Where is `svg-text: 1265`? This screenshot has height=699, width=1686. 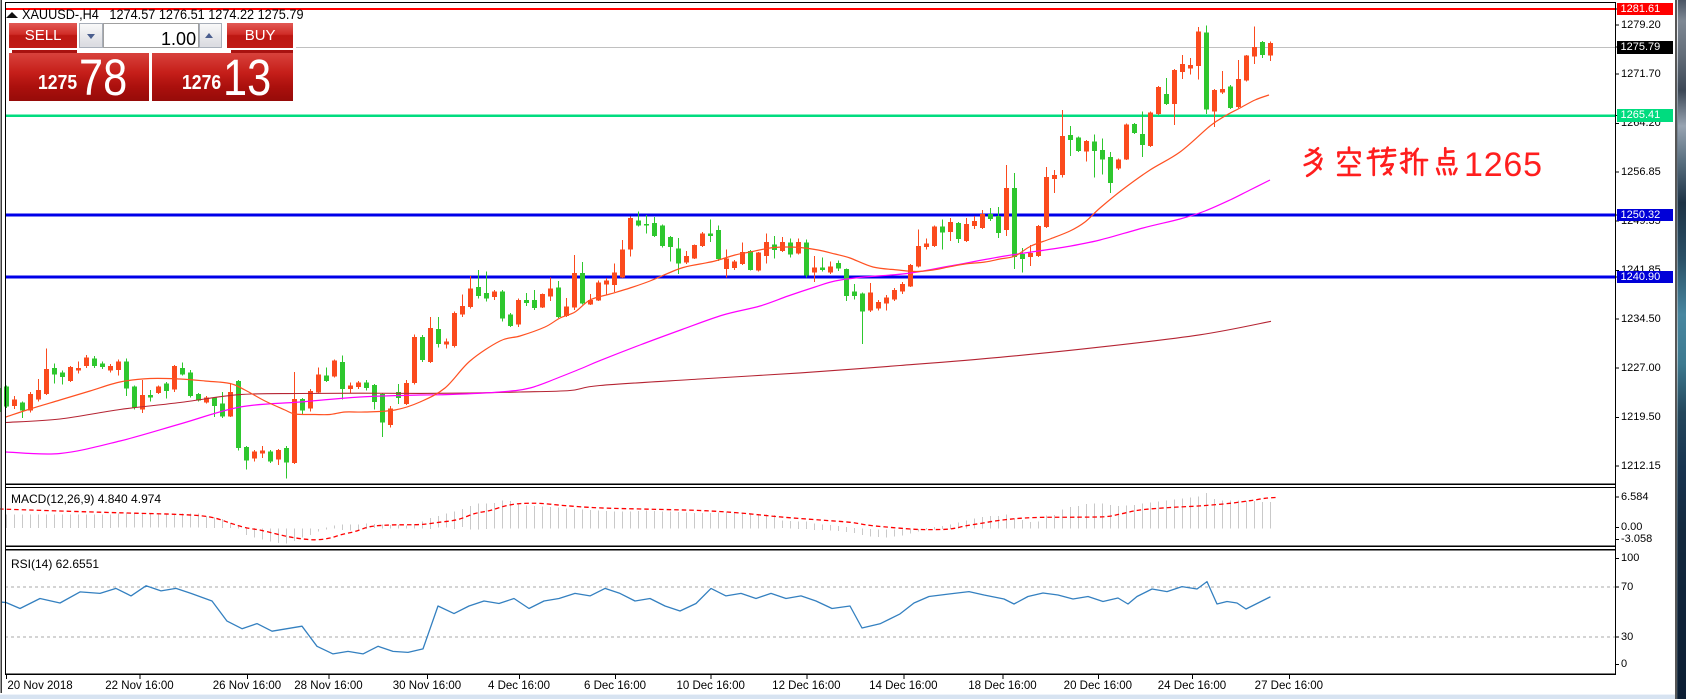 svg-text: 1265 is located at coordinates (1503, 164).